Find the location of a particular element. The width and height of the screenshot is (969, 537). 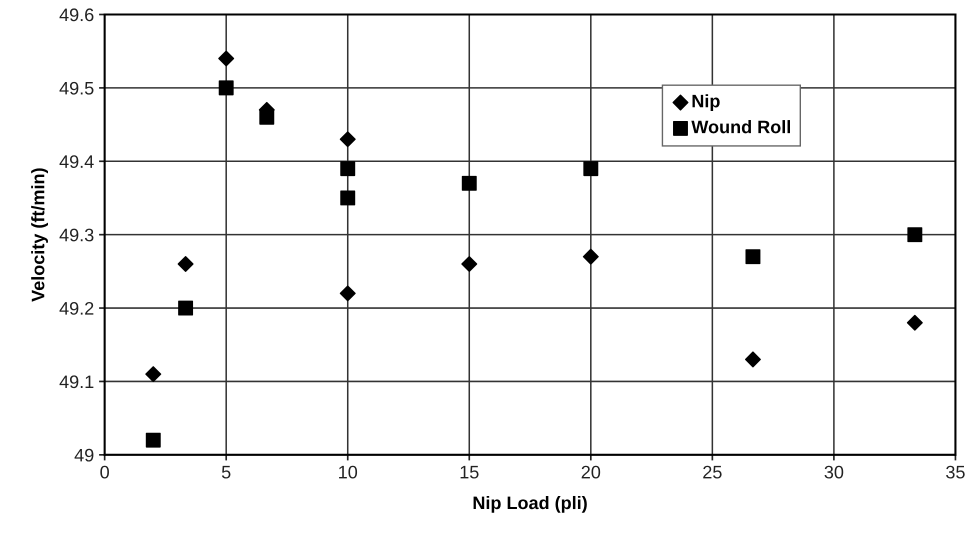

y-tick-label: 49.2 is located at coordinates (77, 308).